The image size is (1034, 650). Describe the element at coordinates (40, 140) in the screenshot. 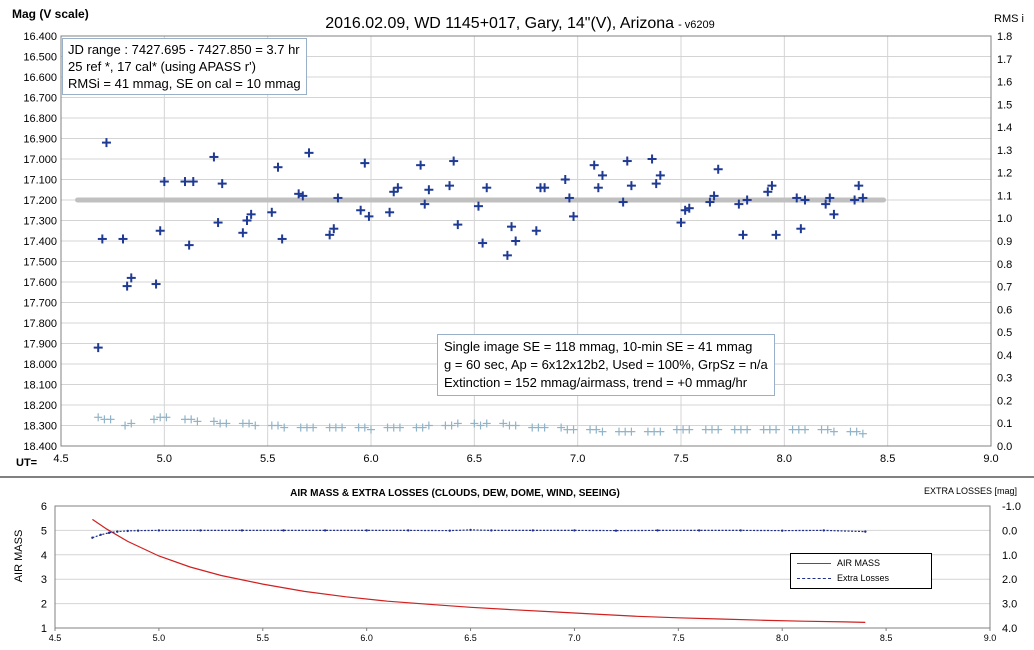

I see `top-y-tick-label: 16.900` at that location.